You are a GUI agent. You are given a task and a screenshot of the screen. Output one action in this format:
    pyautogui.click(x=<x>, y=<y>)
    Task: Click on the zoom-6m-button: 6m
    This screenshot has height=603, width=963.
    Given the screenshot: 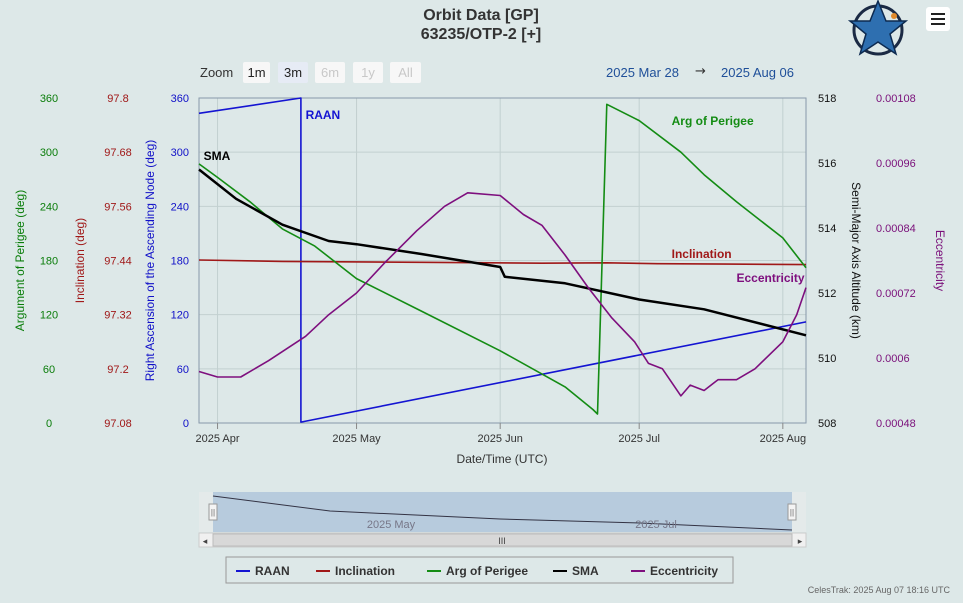 What is the action you would take?
    pyautogui.click(x=330, y=72)
    